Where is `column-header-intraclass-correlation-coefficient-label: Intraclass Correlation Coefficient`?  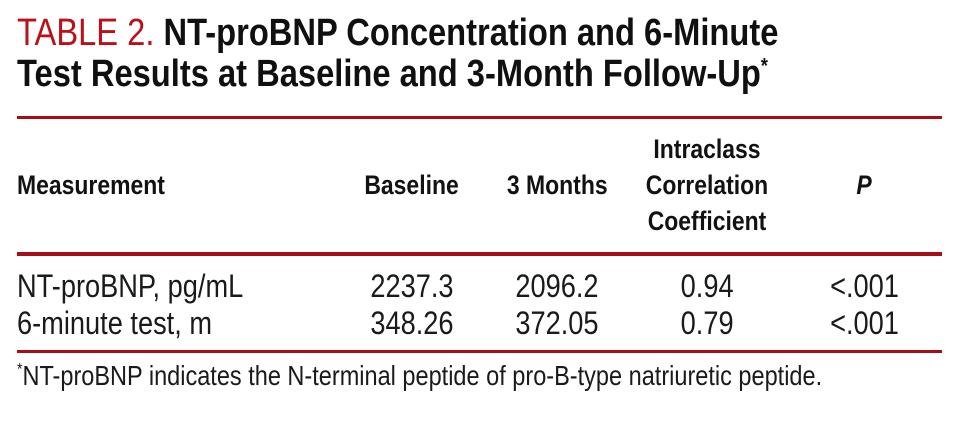
column-header-intraclass-correlation-coefficient-label: Intraclass Correlation Coefficient is located at coordinates (707, 185).